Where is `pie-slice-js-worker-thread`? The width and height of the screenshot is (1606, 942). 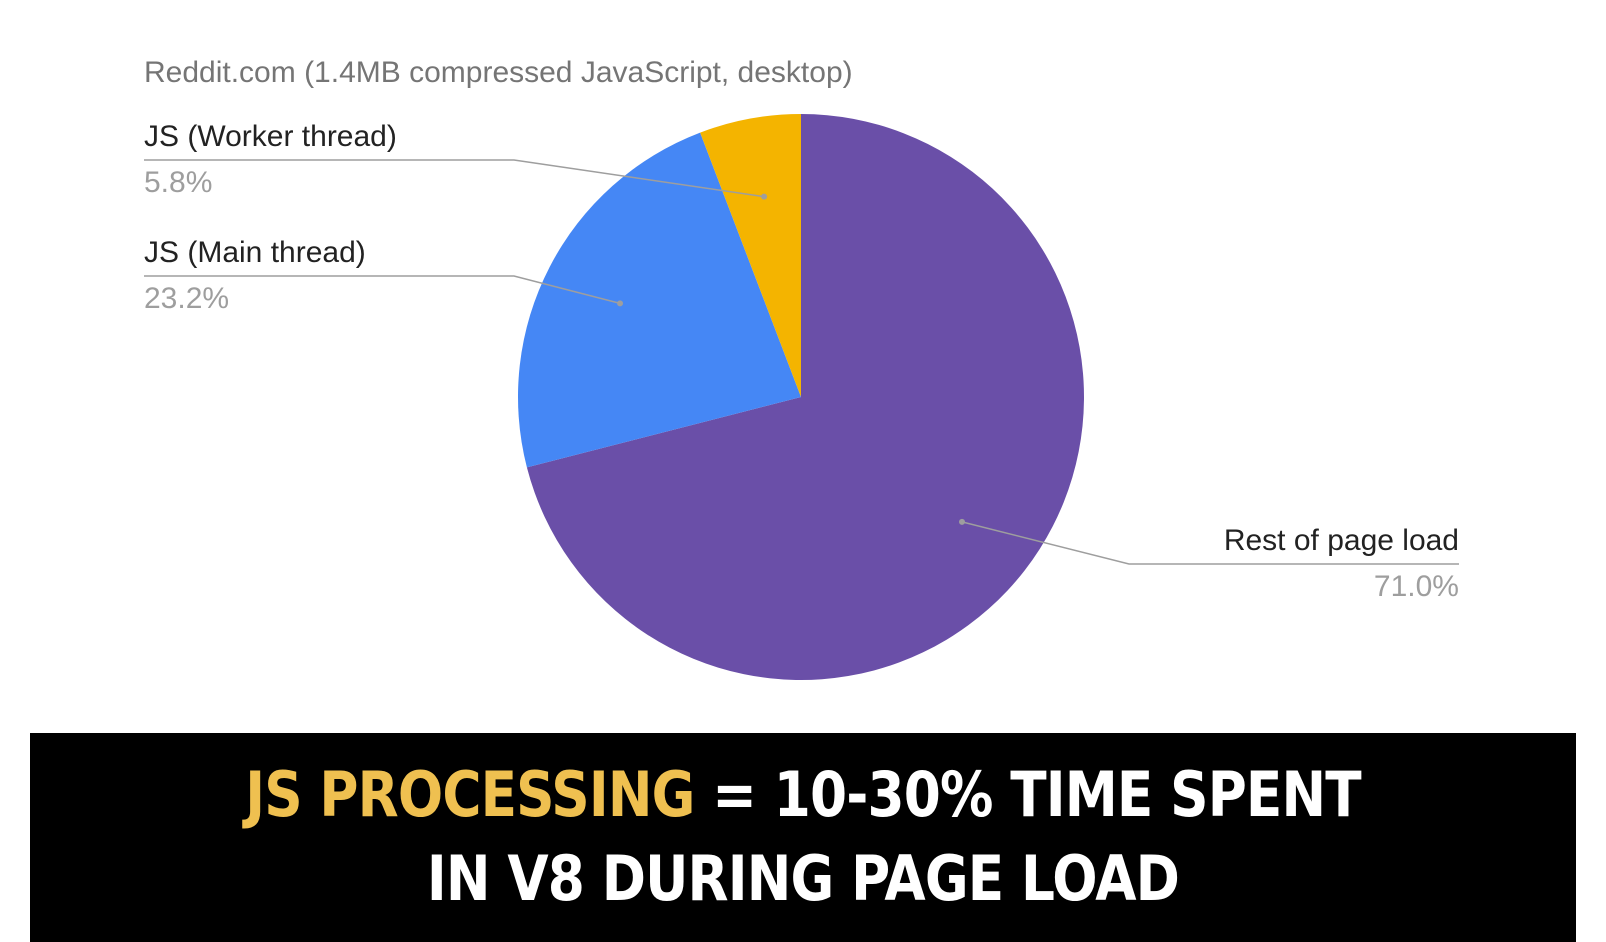 pie-slice-js-worker-thread is located at coordinates (750, 255).